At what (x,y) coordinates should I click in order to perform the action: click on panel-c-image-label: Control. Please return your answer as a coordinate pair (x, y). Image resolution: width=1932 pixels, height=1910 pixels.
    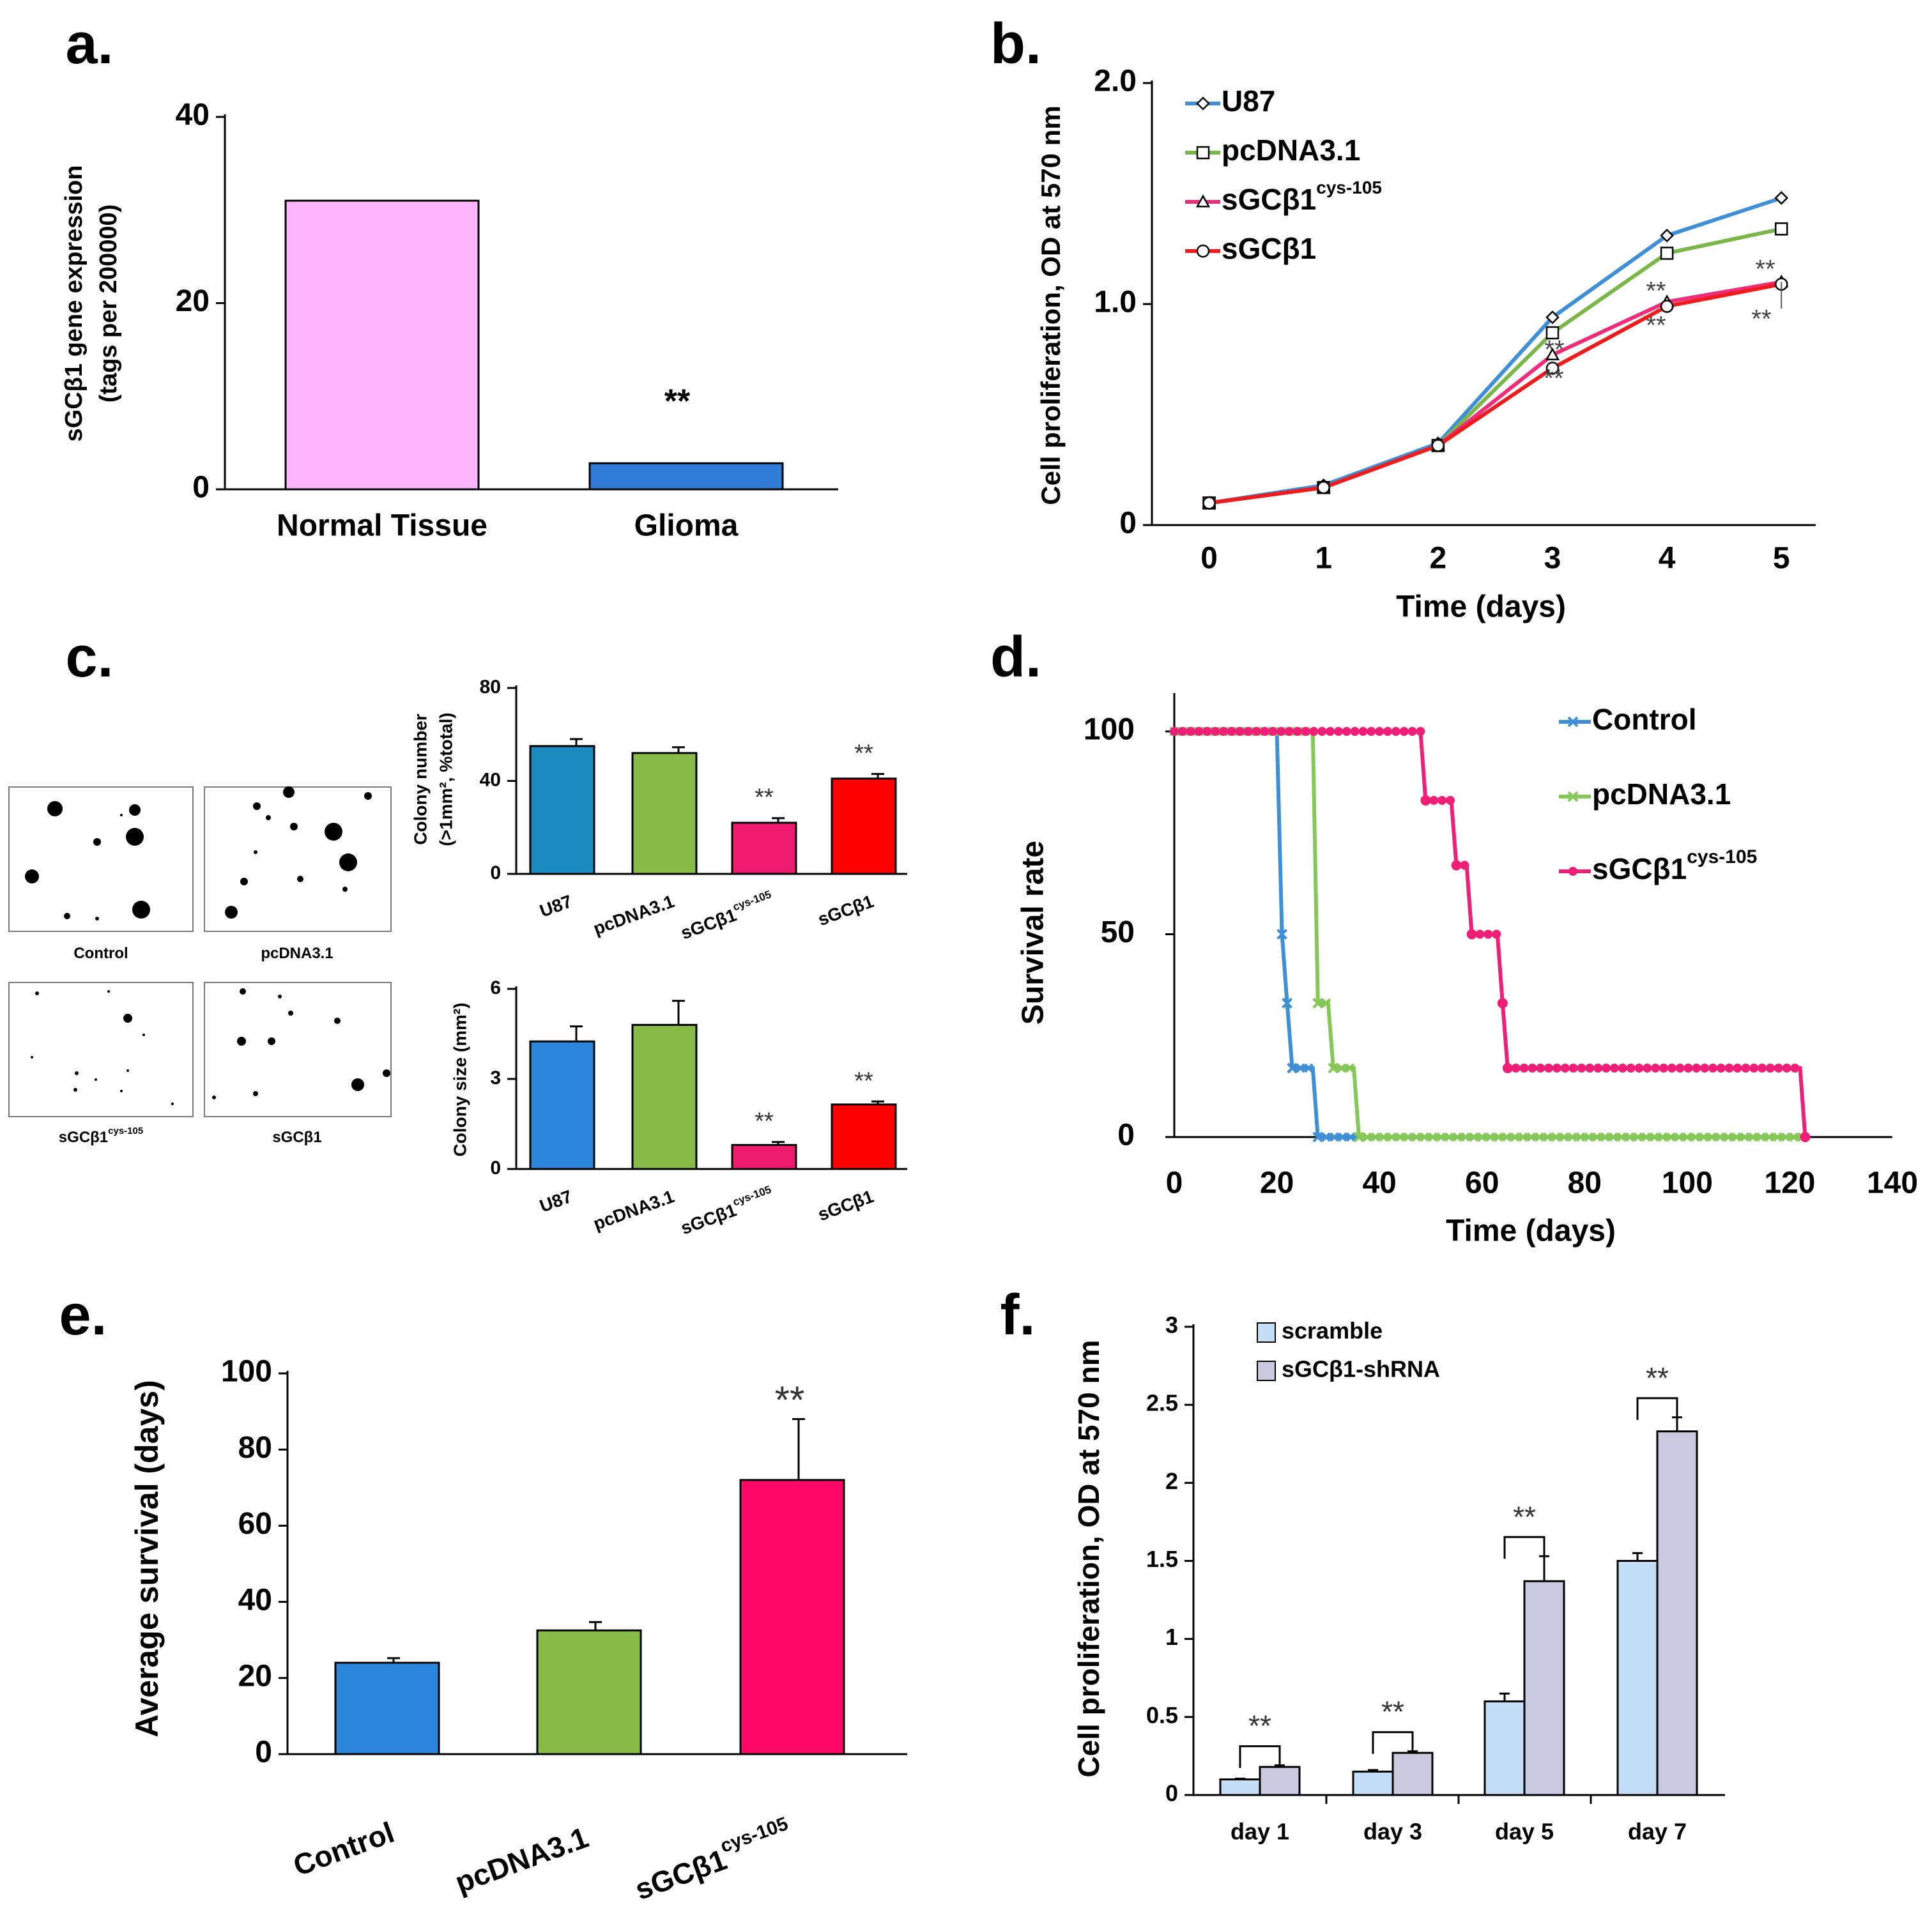
    Looking at the image, I should click on (100, 953).